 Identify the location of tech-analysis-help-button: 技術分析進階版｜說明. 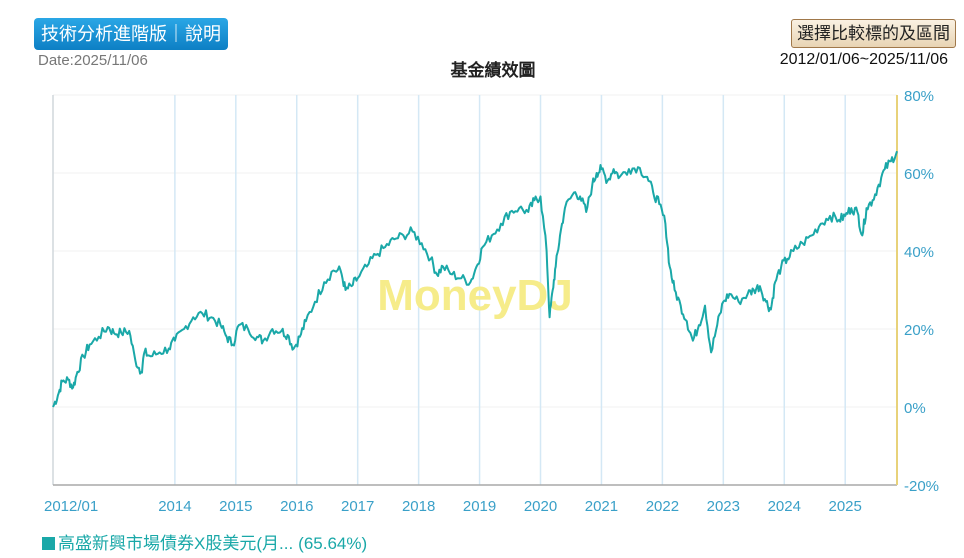
(131, 34).